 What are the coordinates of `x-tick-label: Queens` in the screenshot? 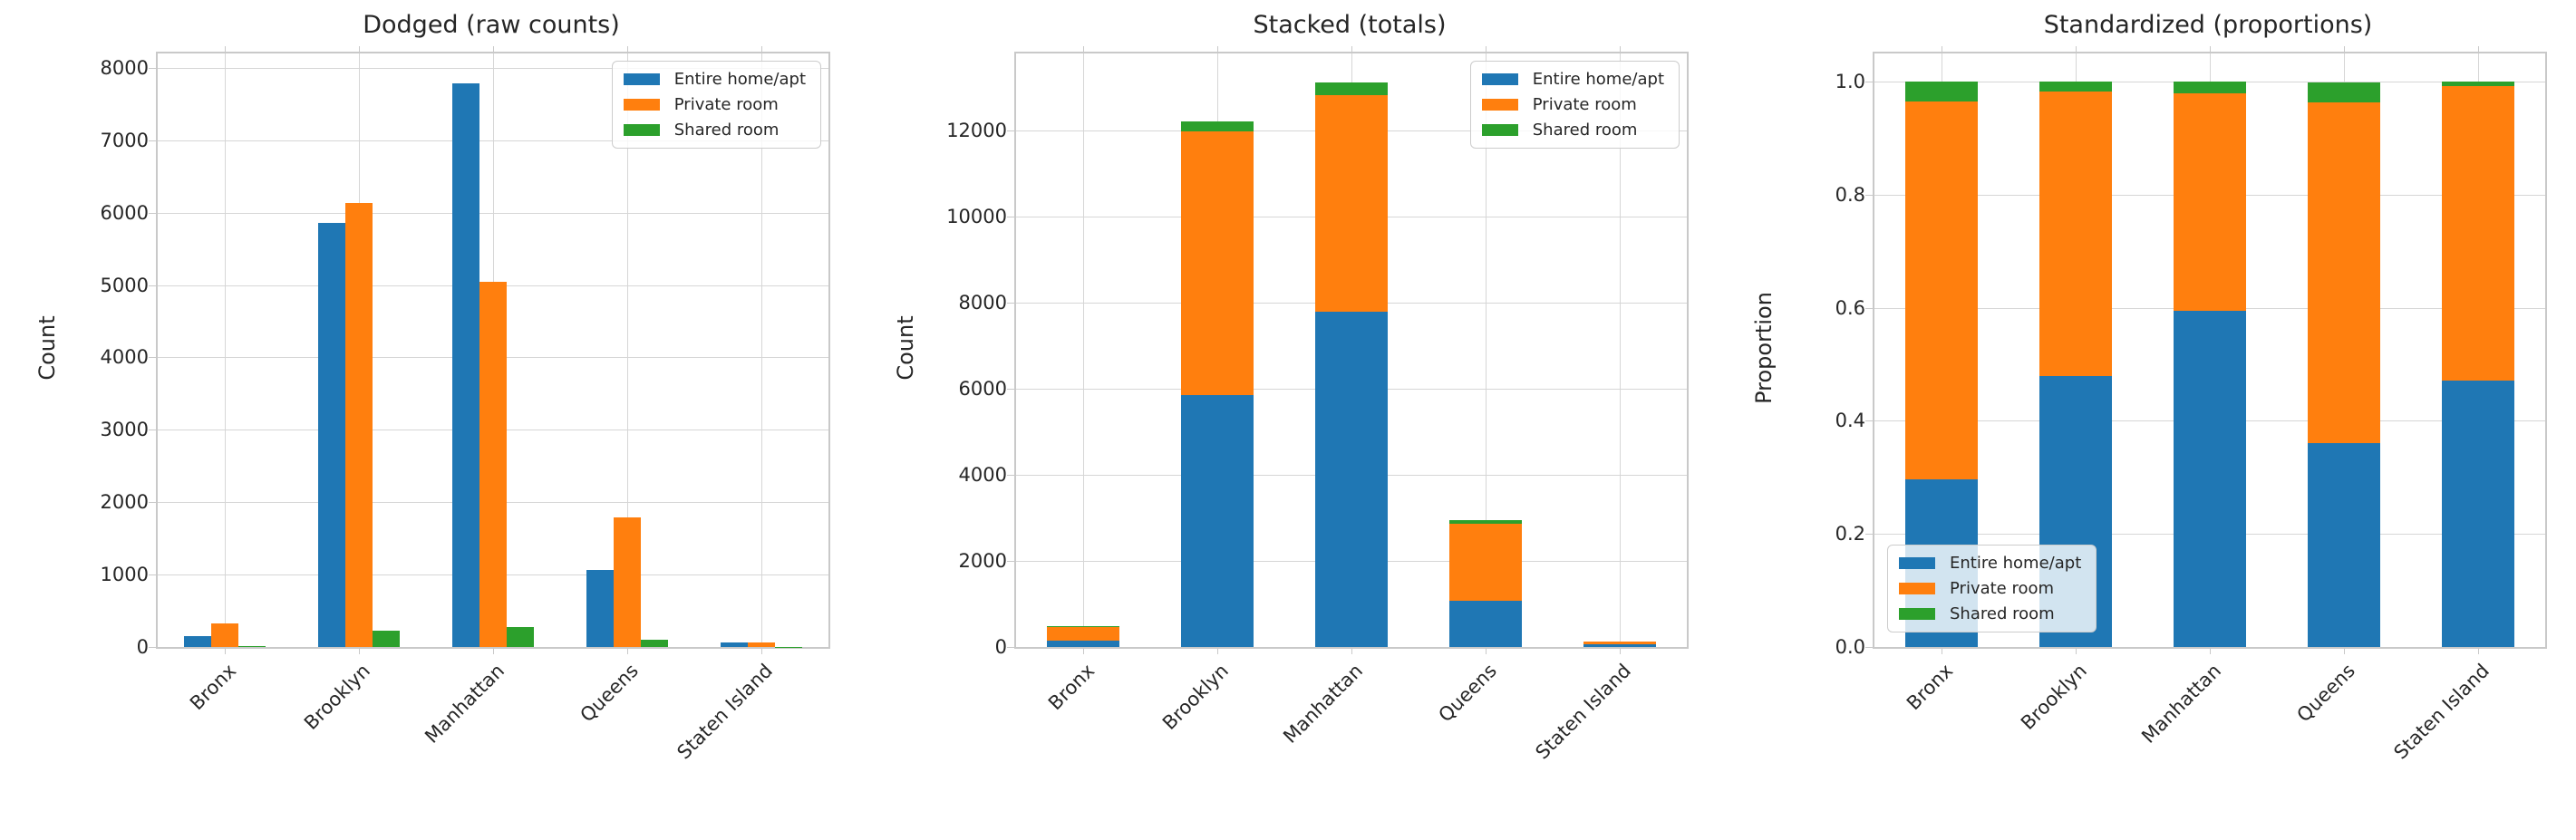 It's located at (609, 693).